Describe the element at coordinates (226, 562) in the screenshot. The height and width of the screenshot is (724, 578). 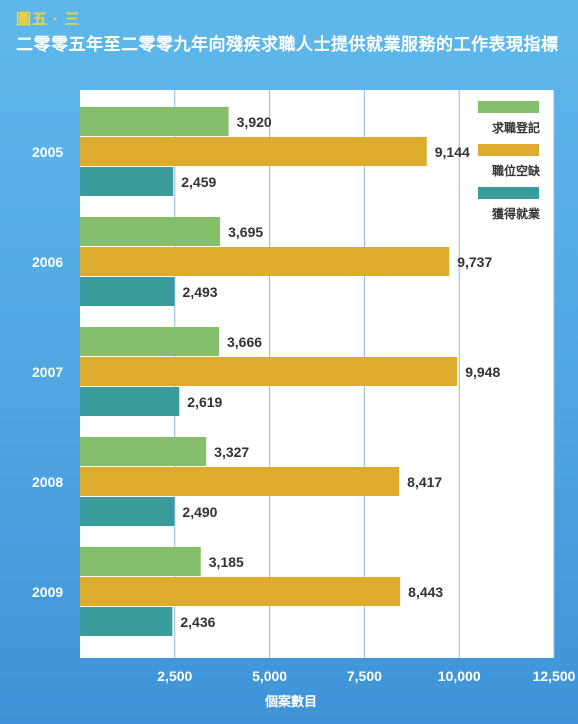
I see `data-label: 3,185` at that location.